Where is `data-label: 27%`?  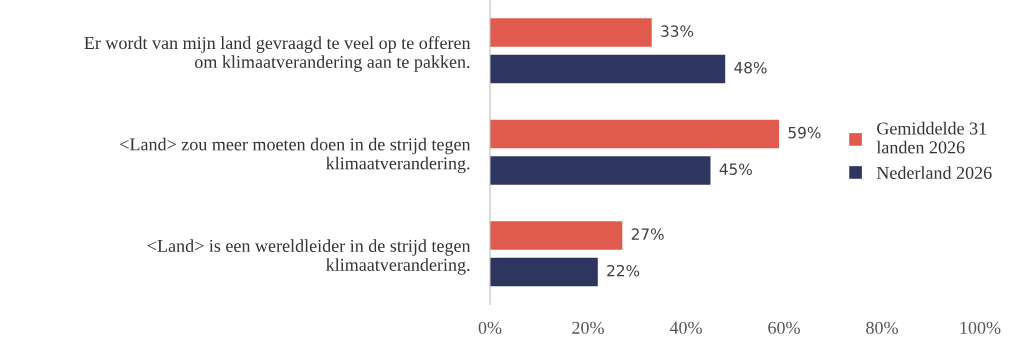 data-label: 27% is located at coordinates (647, 234).